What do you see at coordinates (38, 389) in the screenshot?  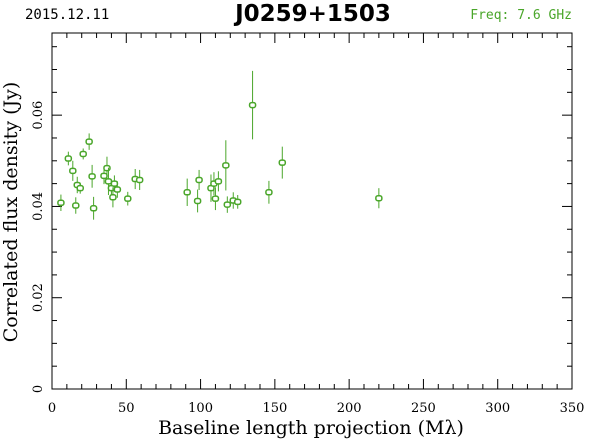 I see `y-tick-label: 0` at bounding box center [38, 389].